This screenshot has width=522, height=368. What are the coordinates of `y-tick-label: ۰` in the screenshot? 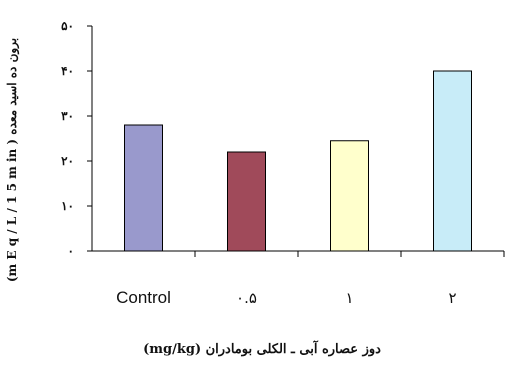 It's located at (71, 251).